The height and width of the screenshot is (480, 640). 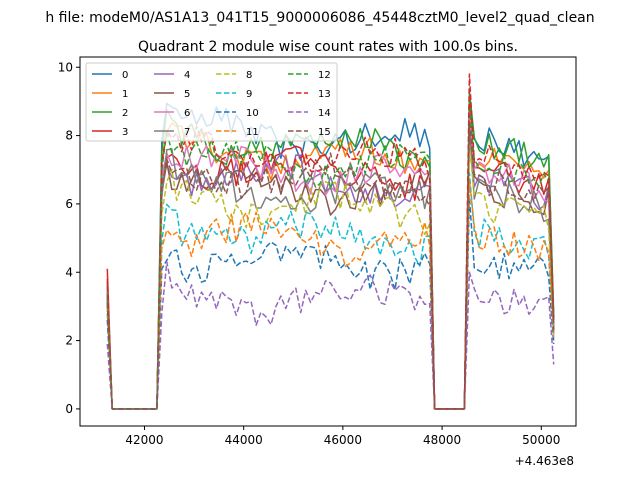 What do you see at coordinates (69, 272) in the screenshot?
I see `y-tick-label: 4` at bounding box center [69, 272].